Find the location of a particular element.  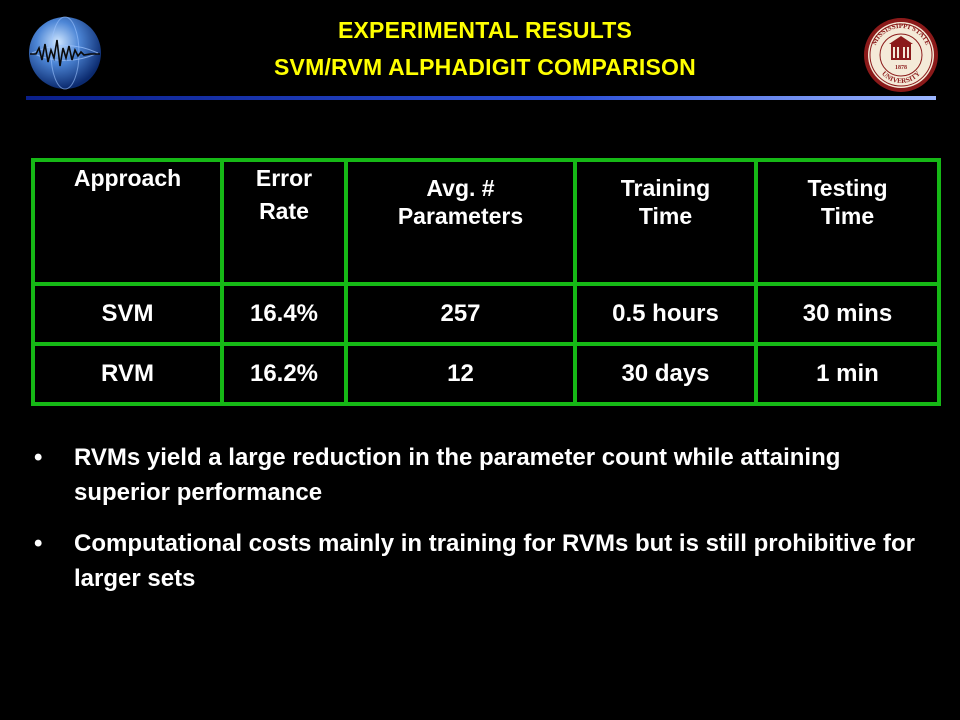

column-header-testing-time: Testing Time is located at coordinates (847, 222).